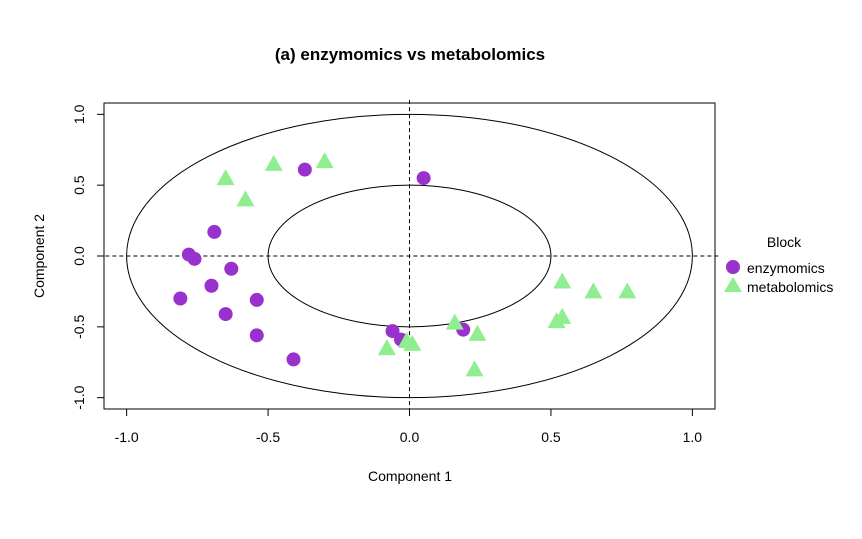 Image resolution: width=862 pixels, height=539 pixels. I want to click on legend: Block enzymomics metabolomics, so click(778, 264).